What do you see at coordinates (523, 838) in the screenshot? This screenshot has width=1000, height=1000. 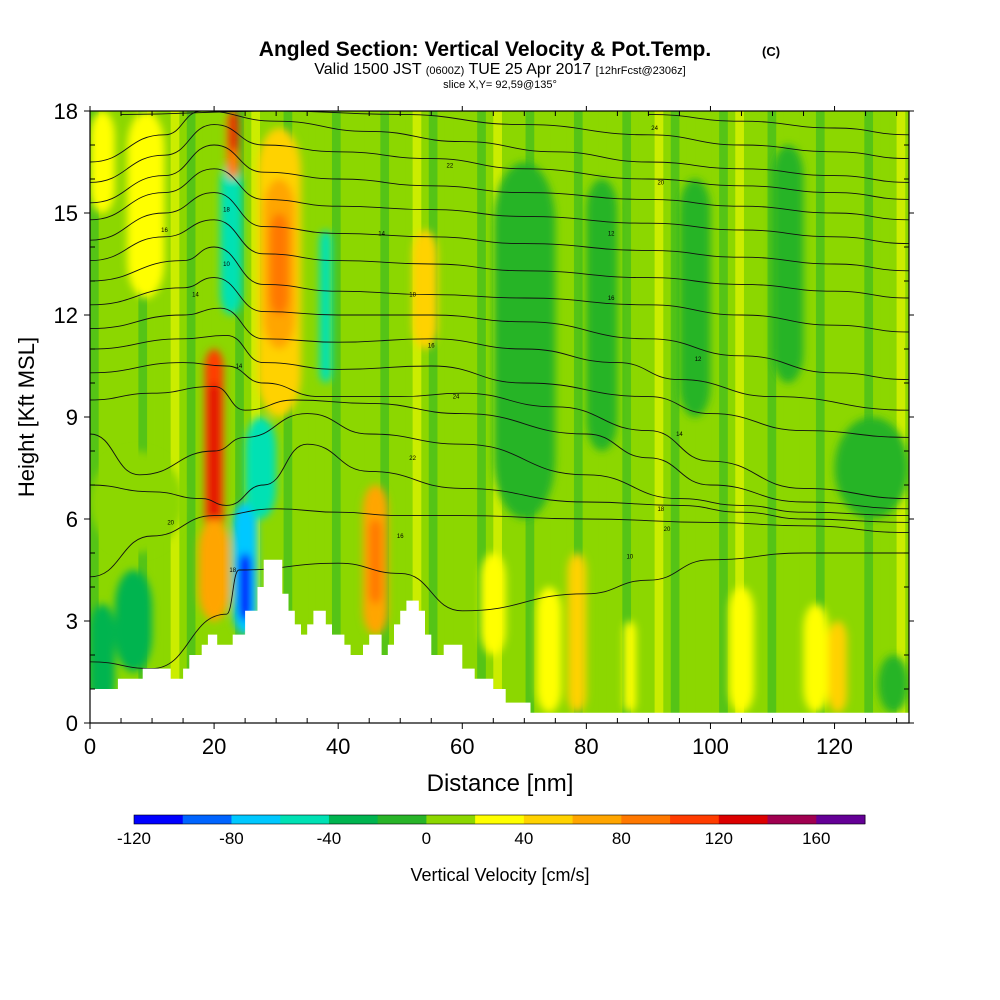 I see `colorbar-tick-label: 40` at bounding box center [523, 838].